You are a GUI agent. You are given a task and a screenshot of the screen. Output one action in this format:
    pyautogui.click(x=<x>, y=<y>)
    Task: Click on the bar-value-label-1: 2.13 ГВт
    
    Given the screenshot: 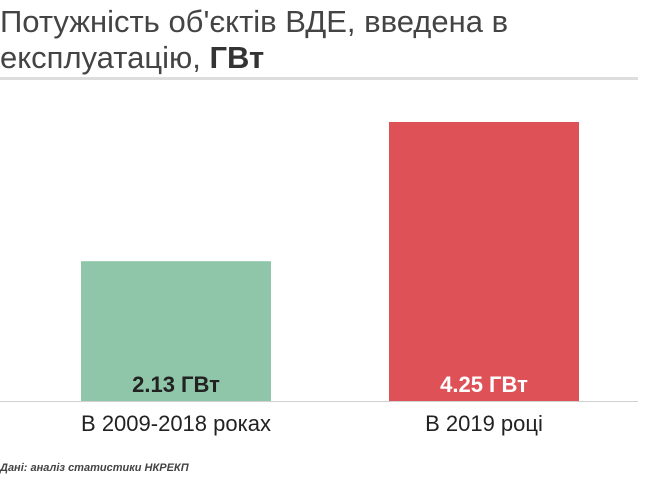 What is the action you would take?
    pyautogui.click(x=176, y=384)
    